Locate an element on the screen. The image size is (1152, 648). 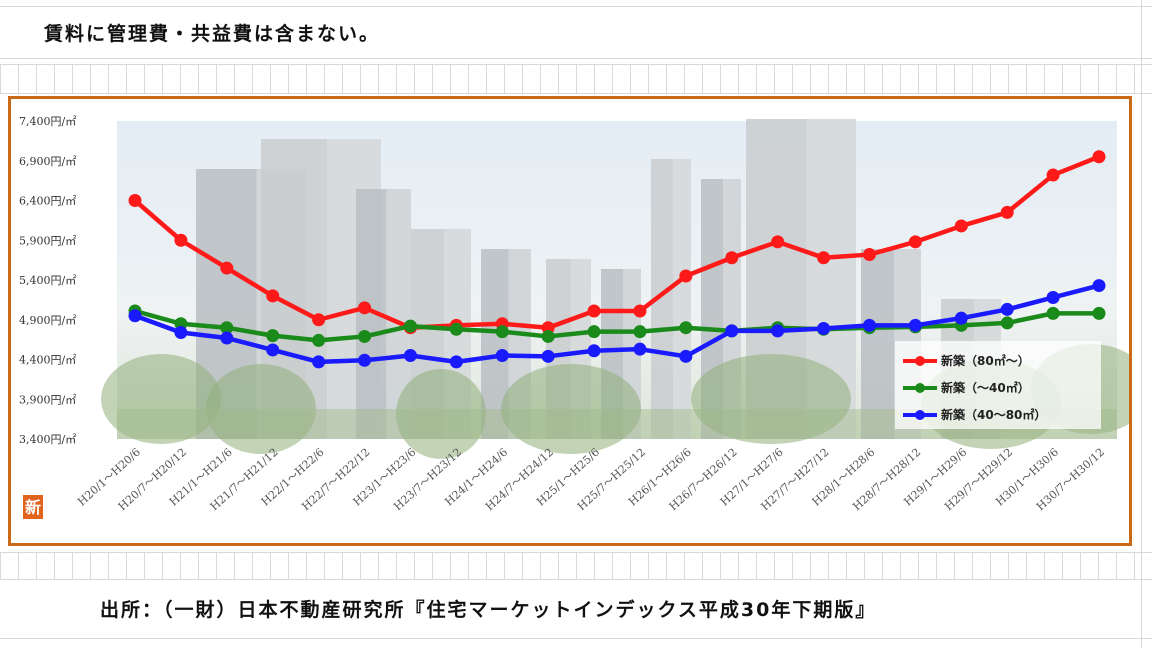
series-2-line is located at coordinates (617, 324).